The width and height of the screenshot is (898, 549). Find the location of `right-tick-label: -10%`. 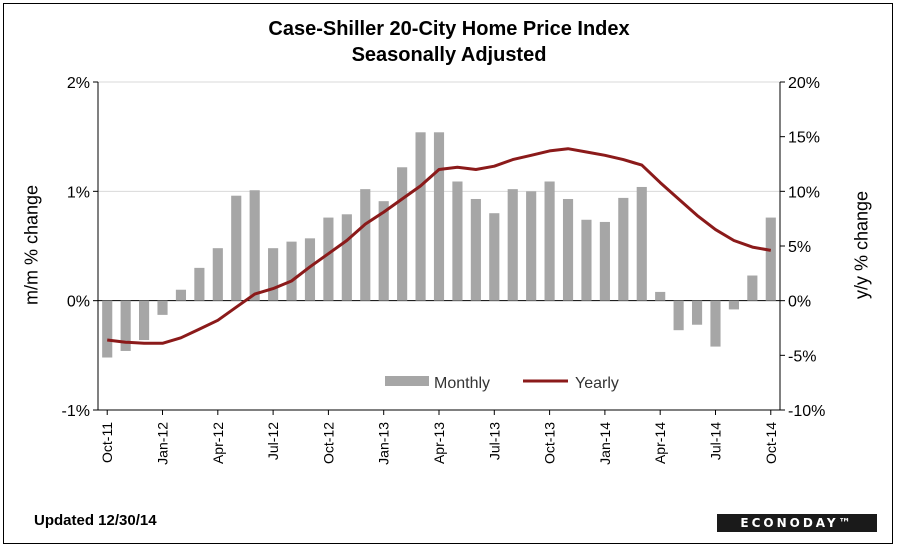

right-tick-label: -10% is located at coordinates (806, 411).